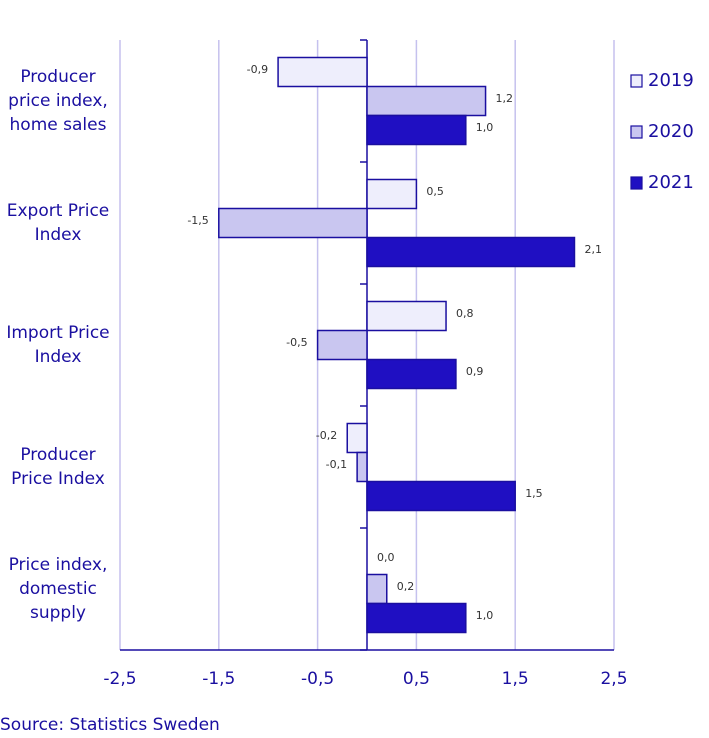 Image resolution: width=709 pixels, height=738 pixels. What do you see at coordinates (613, 679) in the screenshot?
I see `x-tick-label: 2,5` at bounding box center [613, 679].